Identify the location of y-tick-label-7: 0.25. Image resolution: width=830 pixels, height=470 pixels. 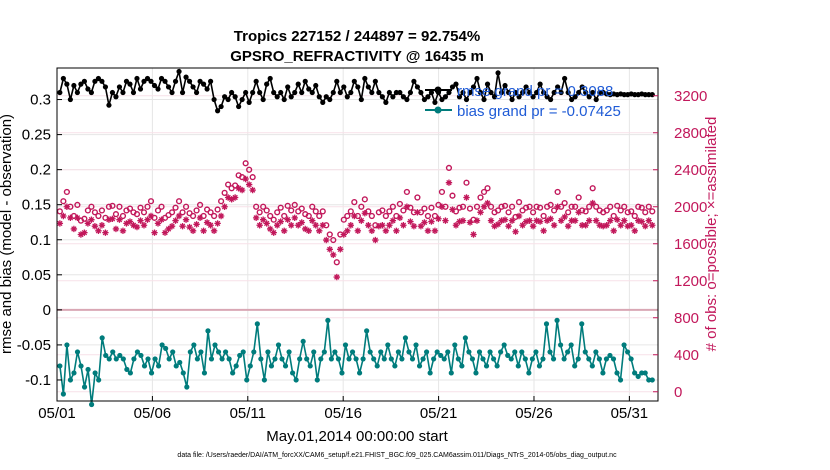
(36, 135).